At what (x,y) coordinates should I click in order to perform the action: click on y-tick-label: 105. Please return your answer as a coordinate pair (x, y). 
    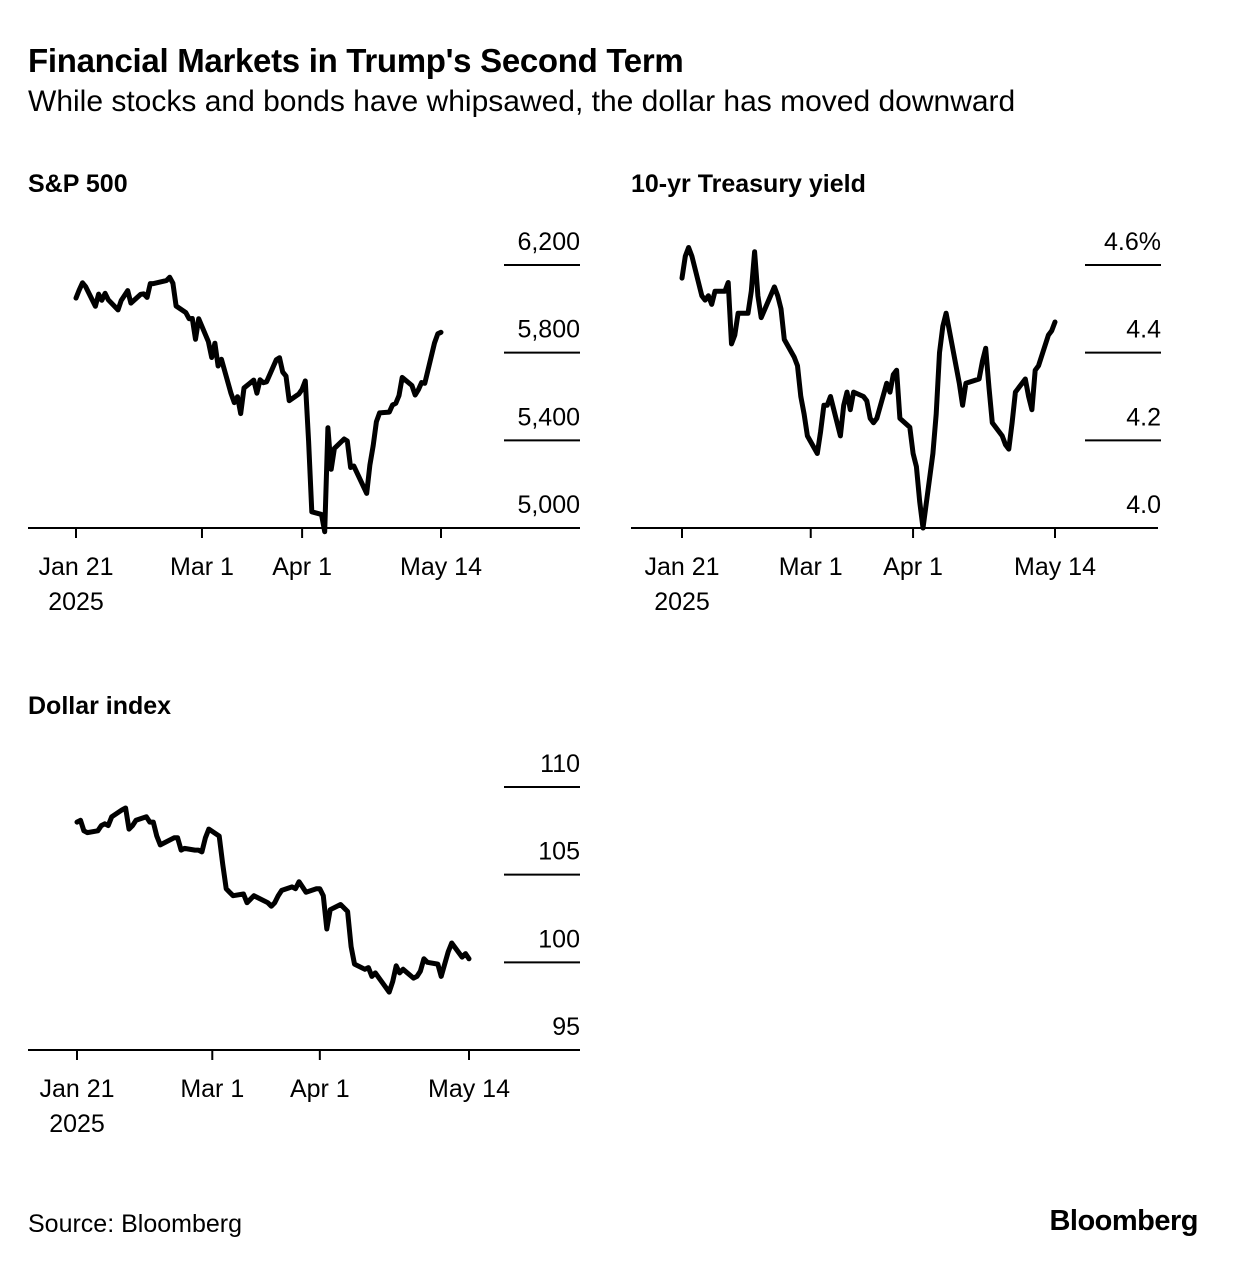
    Looking at the image, I should click on (559, 852).